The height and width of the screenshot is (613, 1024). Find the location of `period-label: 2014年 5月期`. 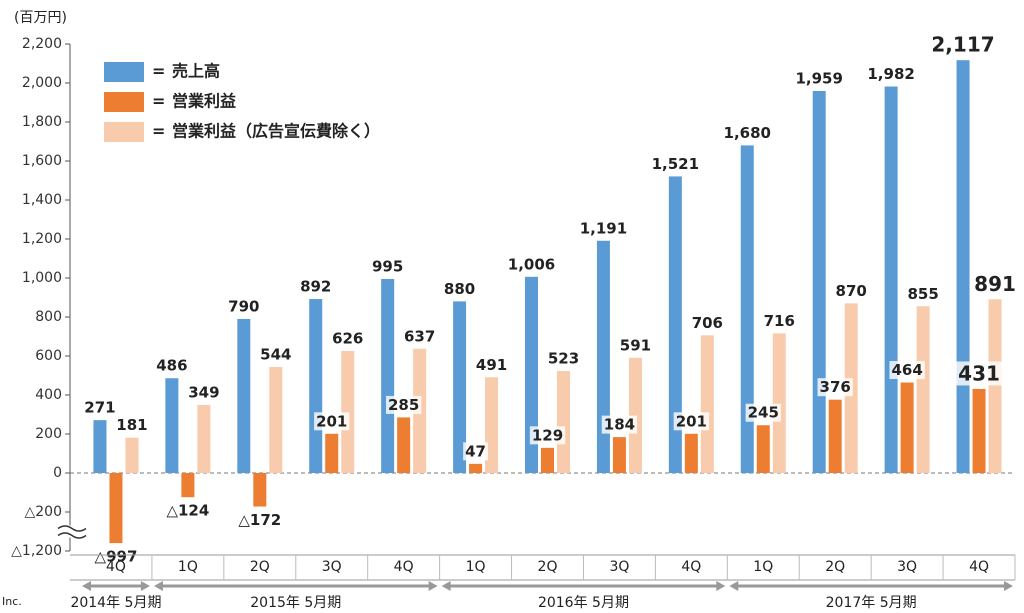

period-label: 2014年 5月期 is located at coordinates (115, 603).